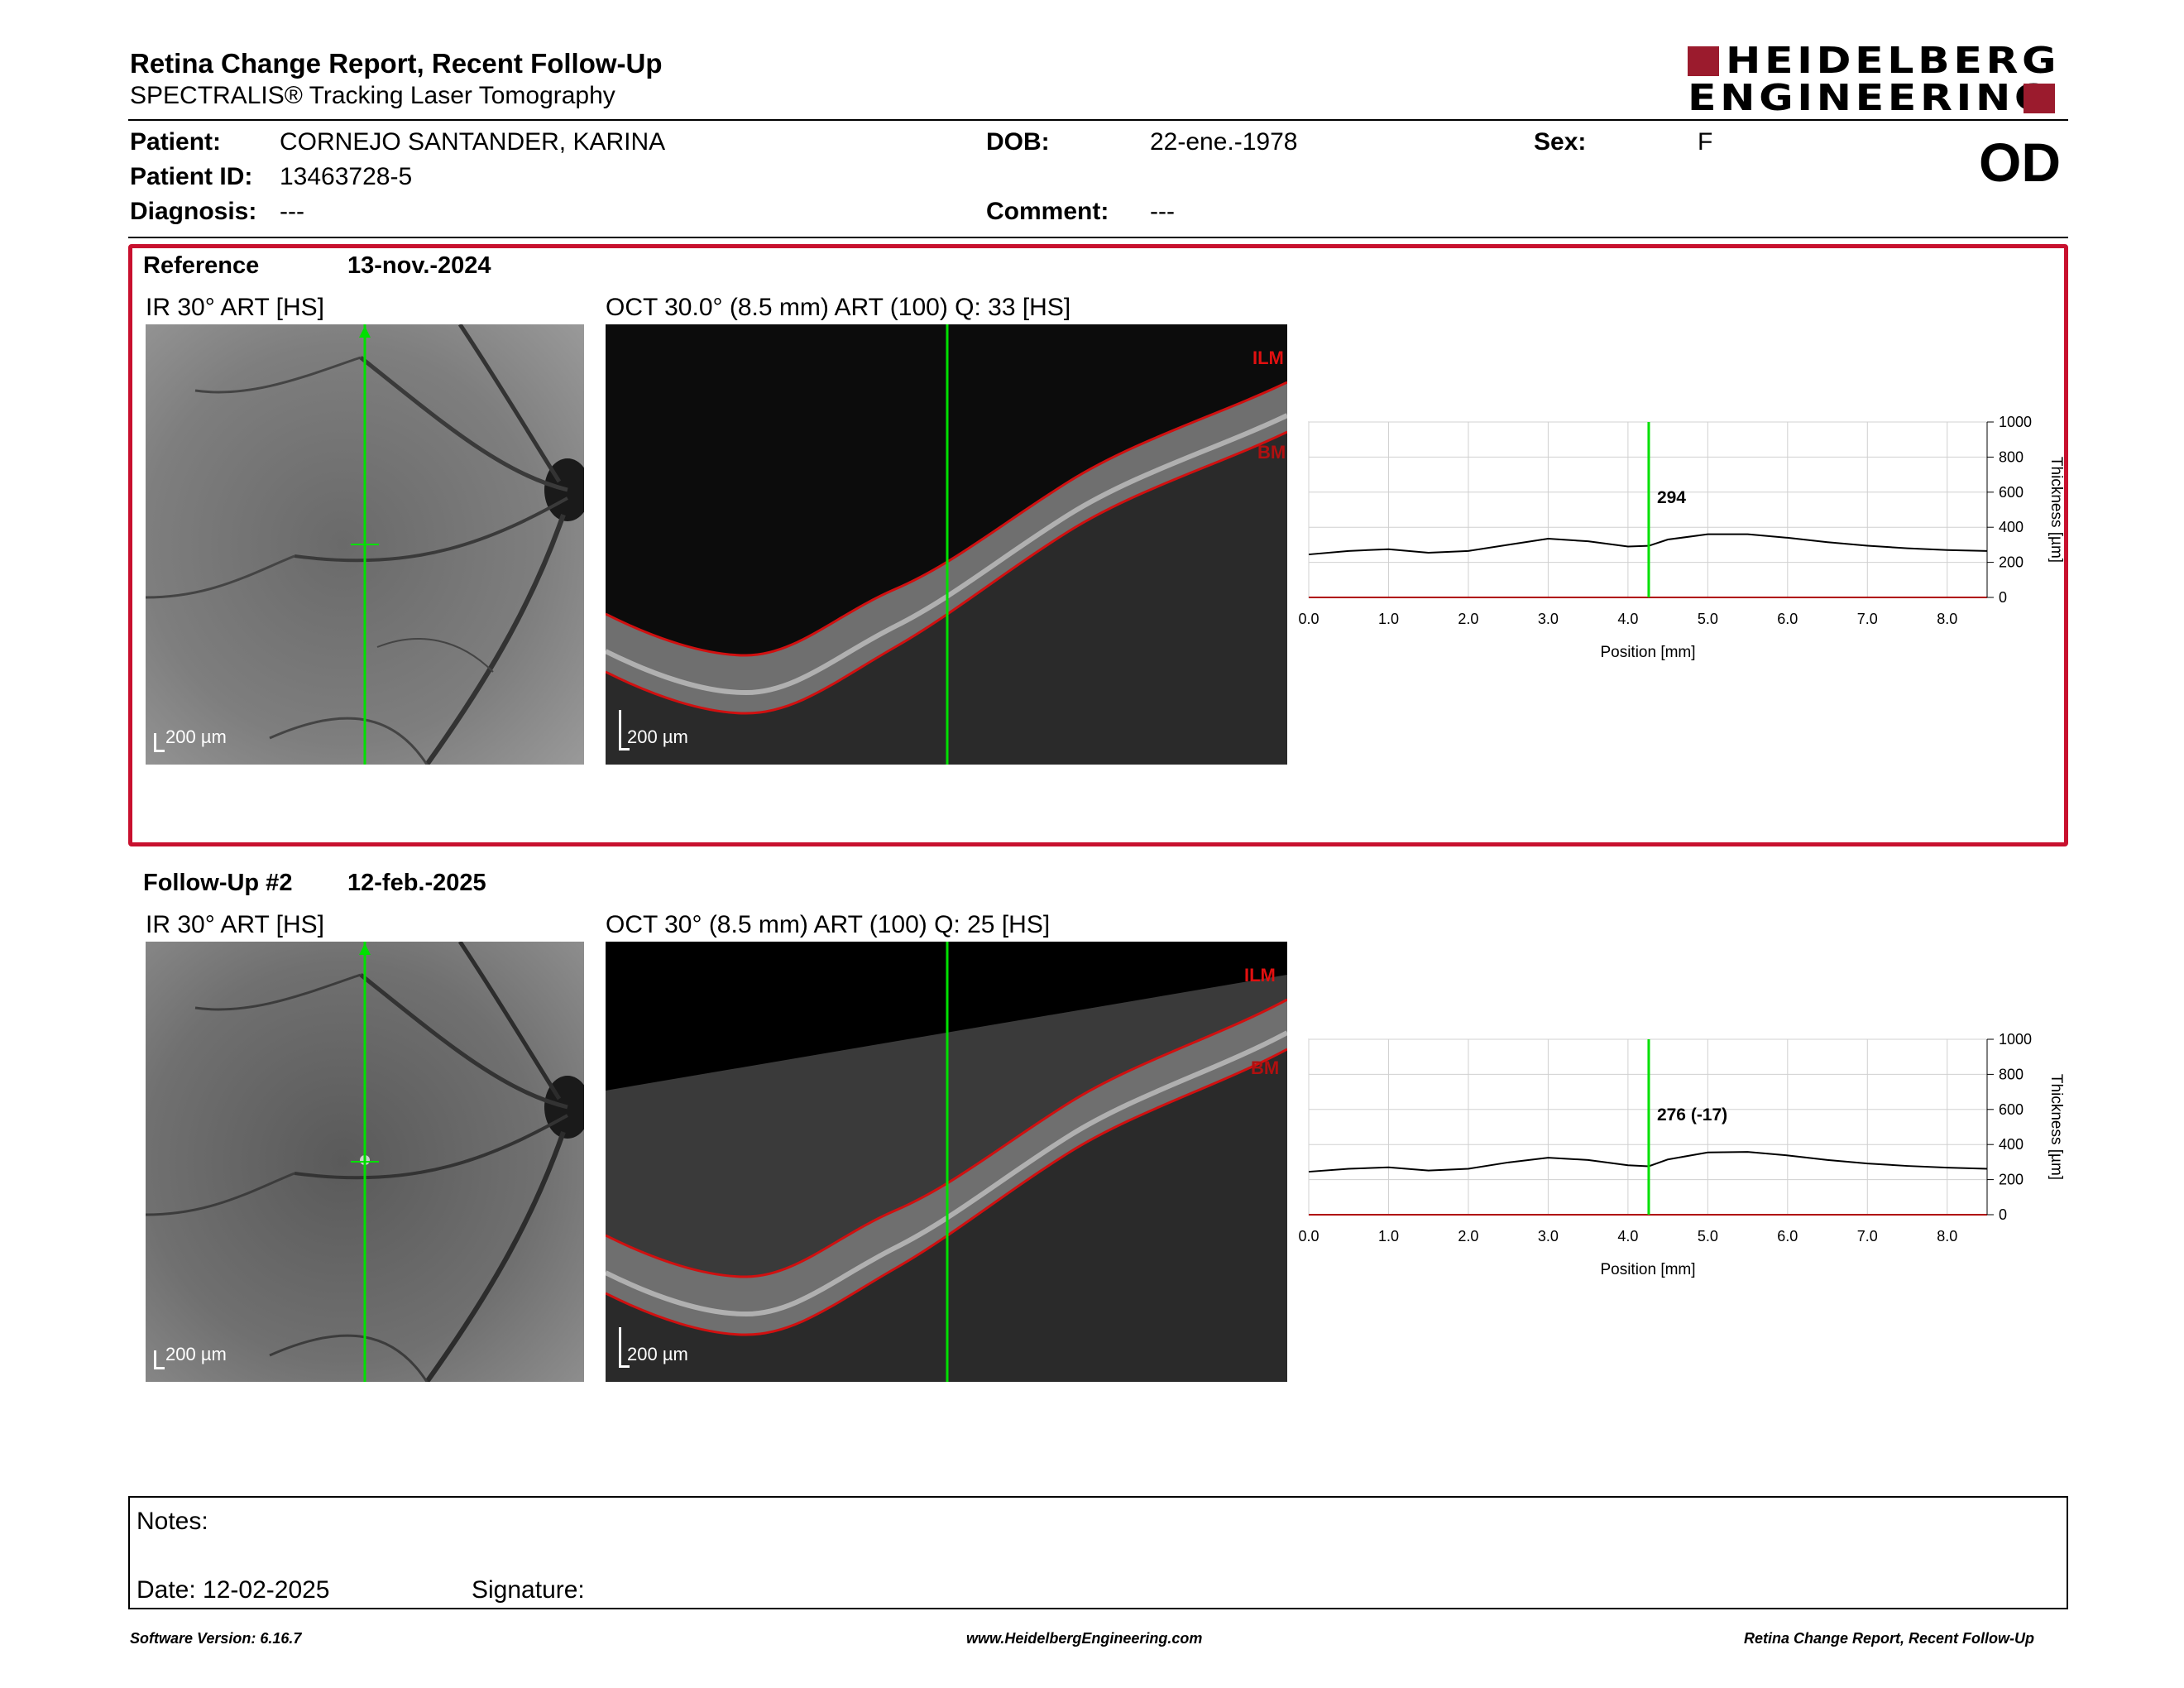 Image resolution: width=2184 pixels, height=1688 pixels. What do you see at coordinates (216, 1638) in the screenshot?
I see `footer-software-version: Software Version: 6.16.7` at bounding box center [216, 1638].